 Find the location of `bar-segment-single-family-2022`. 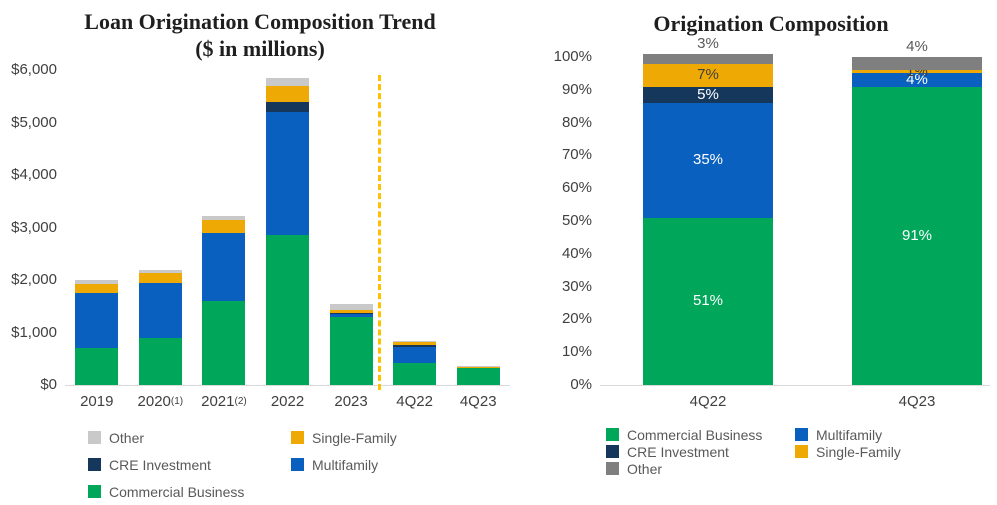

bar-segment-single-family-2022 is located at coordinates (287, 93).